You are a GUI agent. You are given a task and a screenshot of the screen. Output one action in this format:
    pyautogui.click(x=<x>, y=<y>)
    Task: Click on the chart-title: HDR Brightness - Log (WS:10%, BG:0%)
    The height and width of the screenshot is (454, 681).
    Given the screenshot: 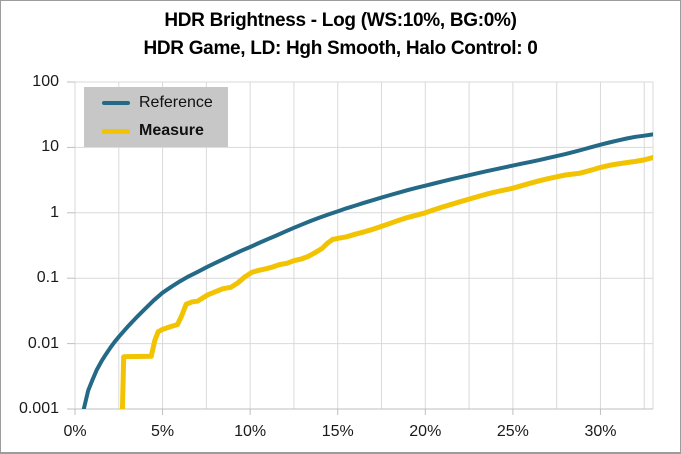 What is the action you would take?
    pyautogui.click(x=340, y=20)
    